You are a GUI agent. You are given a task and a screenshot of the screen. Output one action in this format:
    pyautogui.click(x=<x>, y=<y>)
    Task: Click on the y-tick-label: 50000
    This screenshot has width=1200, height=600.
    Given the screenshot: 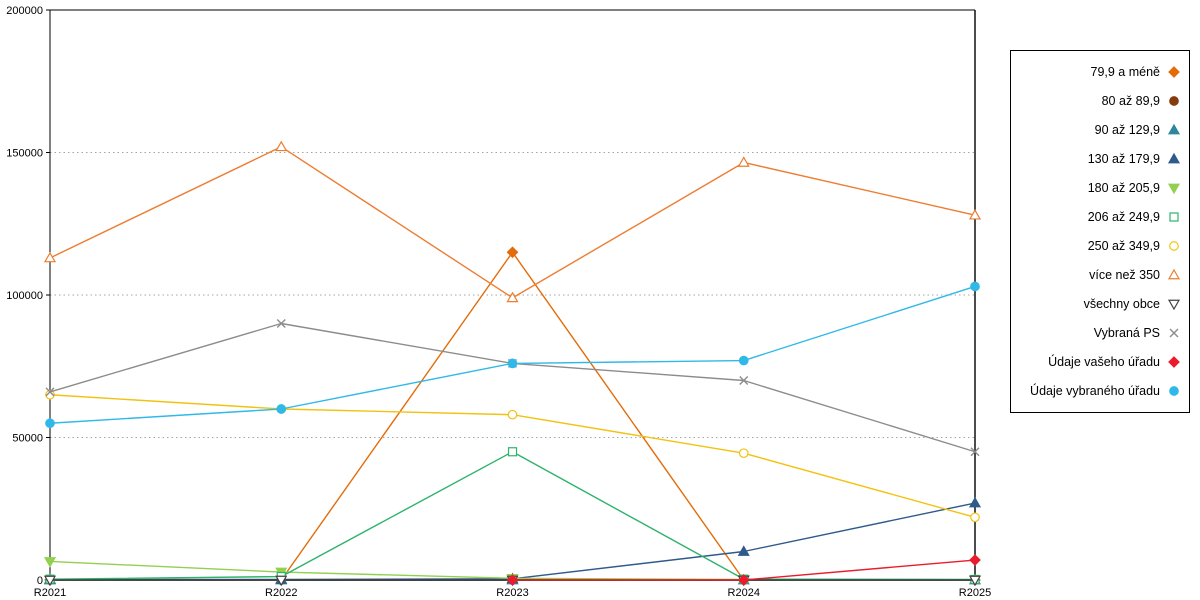 What is the action you would take?
    pyautogui.click(x=27, y=439)
    